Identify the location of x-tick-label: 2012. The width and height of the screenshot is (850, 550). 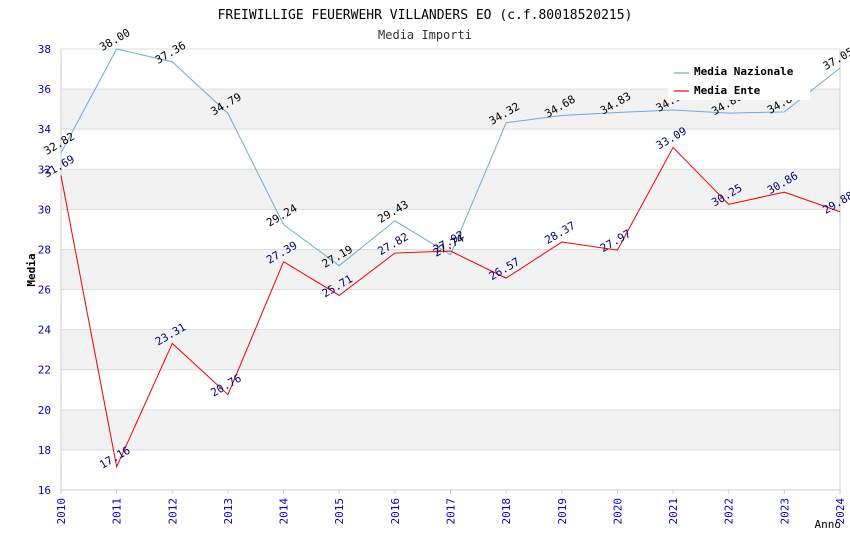
(172, 511).